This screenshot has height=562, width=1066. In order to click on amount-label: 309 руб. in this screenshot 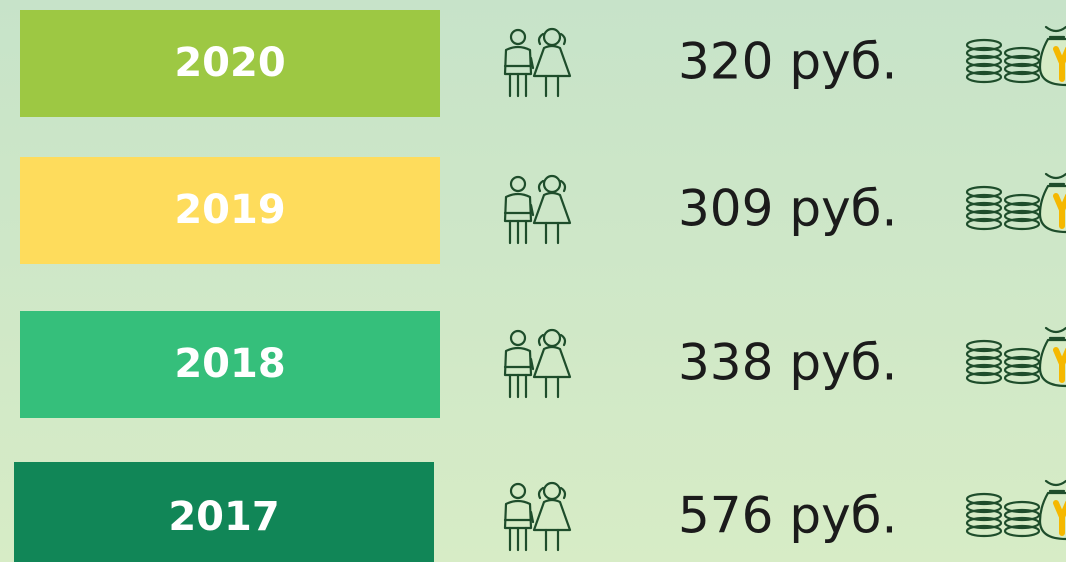, I will do `click(787, 209)`.